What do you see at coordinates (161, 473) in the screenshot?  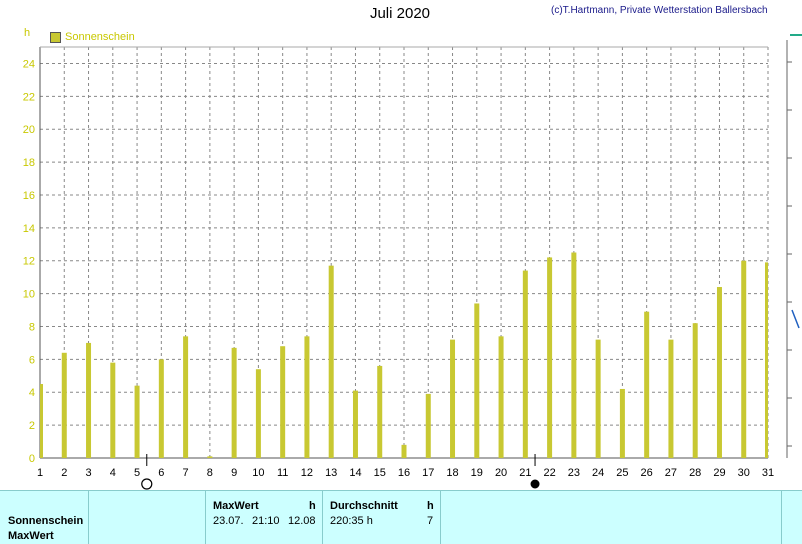 I see `x-tick-label: 6` at bounding box center [161, 473].